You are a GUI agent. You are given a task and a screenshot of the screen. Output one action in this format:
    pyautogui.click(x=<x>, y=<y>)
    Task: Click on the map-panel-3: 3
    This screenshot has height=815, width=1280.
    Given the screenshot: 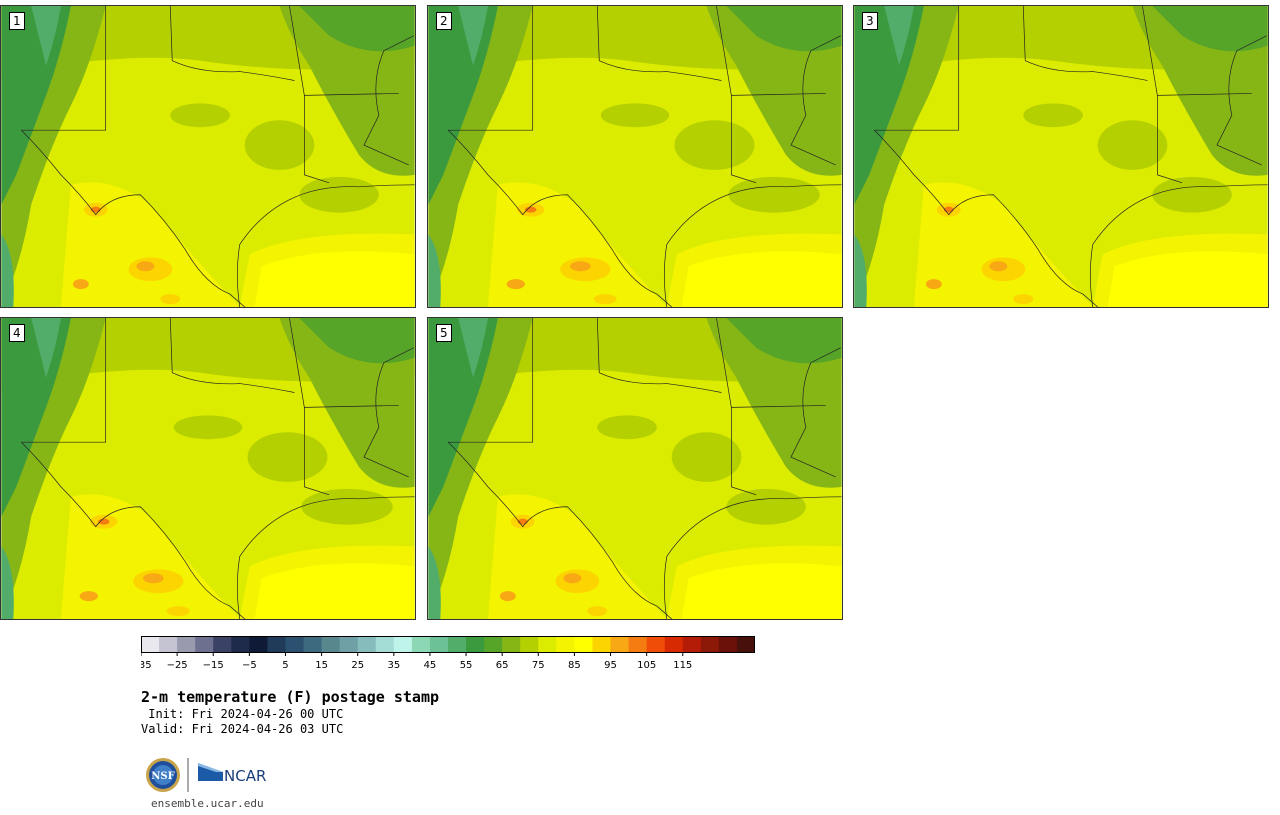 What is the action you would take?
    pyautogui.click(x=1061, y=156)
    